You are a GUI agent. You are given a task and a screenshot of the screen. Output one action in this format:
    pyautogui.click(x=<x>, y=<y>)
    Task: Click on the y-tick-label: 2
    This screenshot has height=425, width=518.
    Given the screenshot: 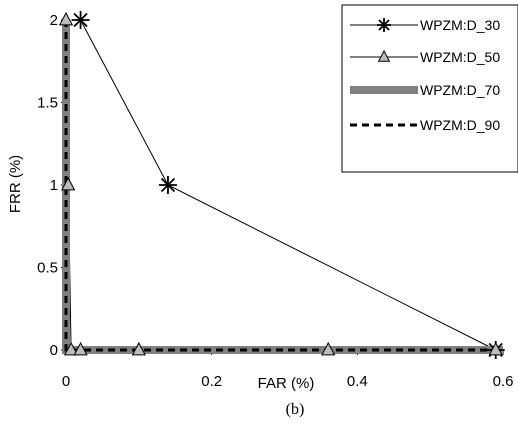 What is the action you would take?
    pyautogui.click(x=54, y=20)
    